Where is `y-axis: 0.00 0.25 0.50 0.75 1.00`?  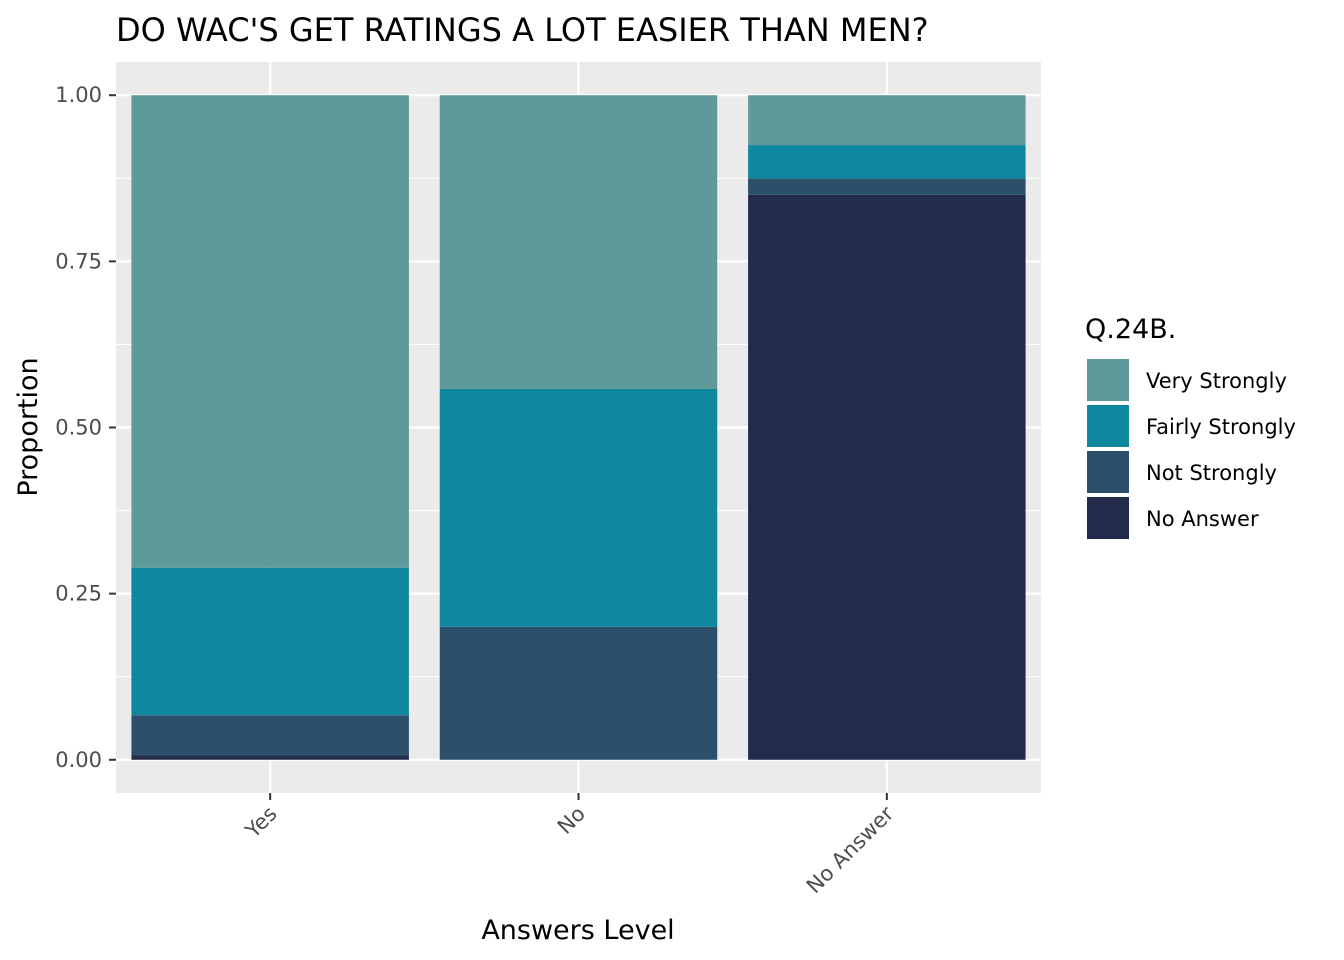 y-axis: 0.00 0.25 0.50 0.75 1.00 is located at coordinates (85, 427).